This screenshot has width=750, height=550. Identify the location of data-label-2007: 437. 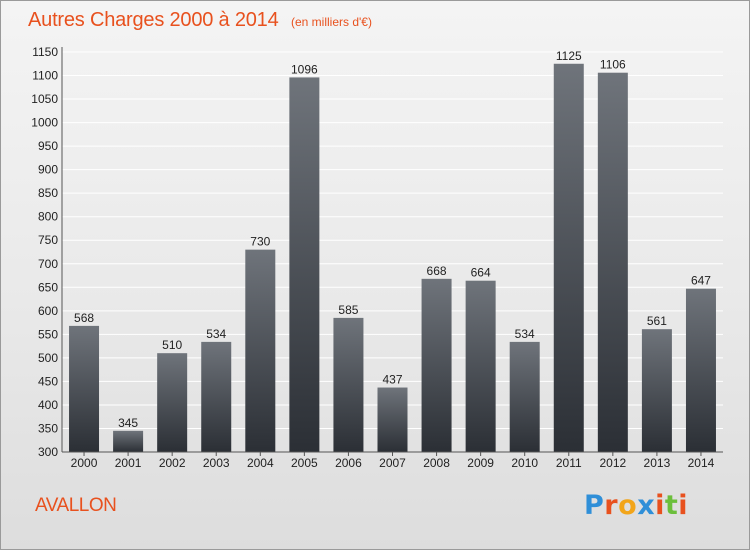
(392, 380).